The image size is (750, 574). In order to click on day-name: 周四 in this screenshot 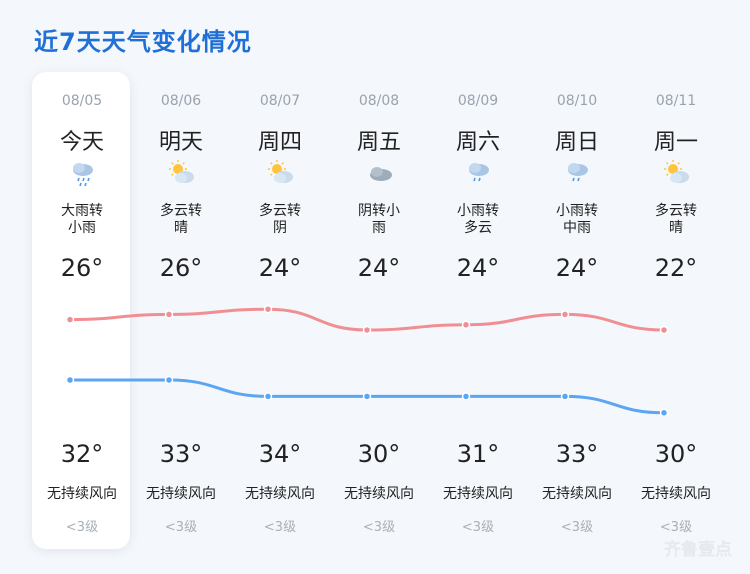, I will do `click(279, 142)`.